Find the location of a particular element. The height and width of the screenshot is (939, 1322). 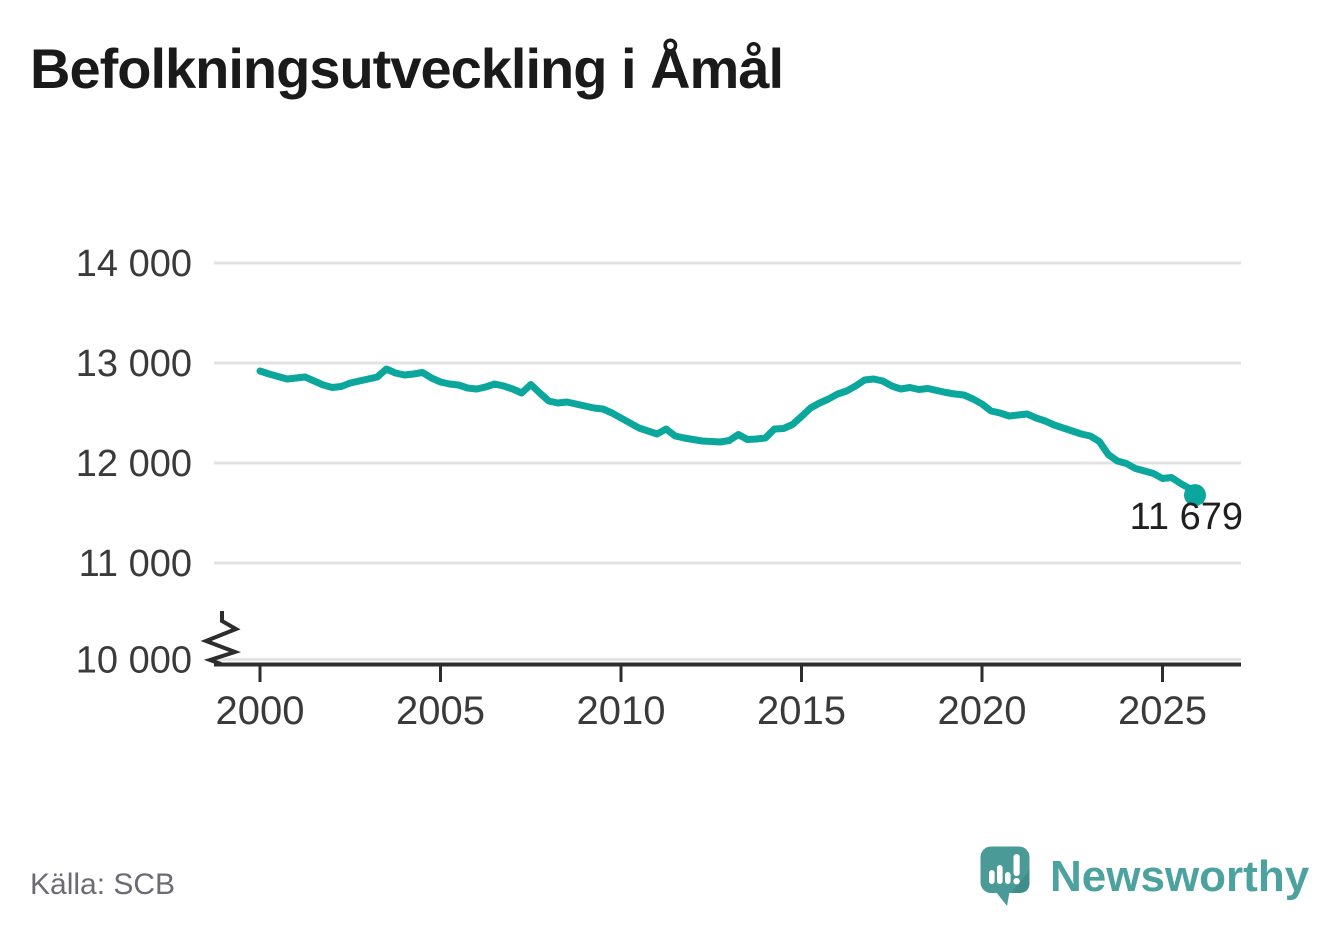

logo-bubble-shade is located at coordinates (1020, 881).